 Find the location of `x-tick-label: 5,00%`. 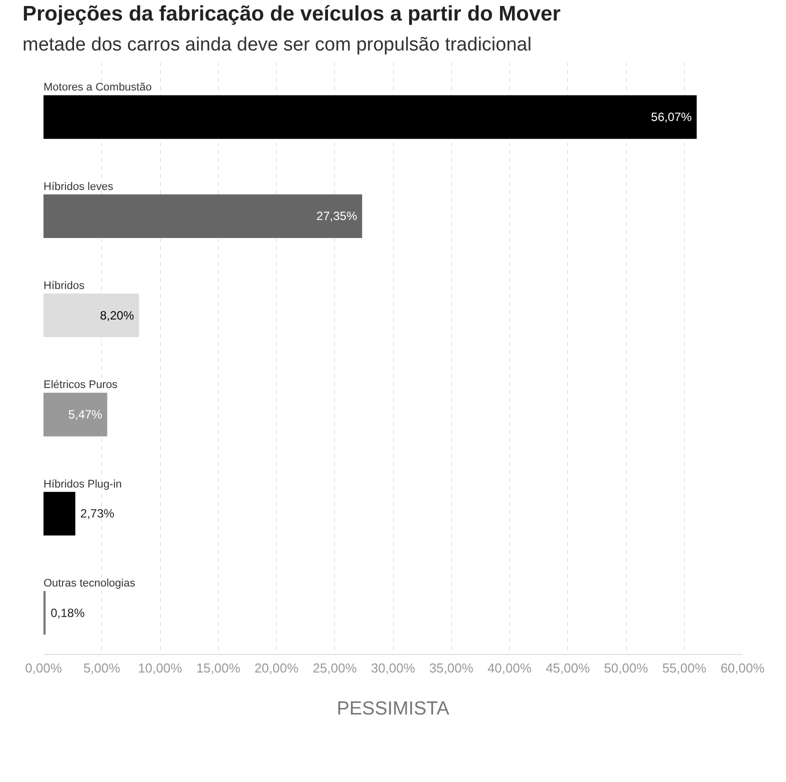

x-tick-label: 5,00% is located at coordinates (102, 668).